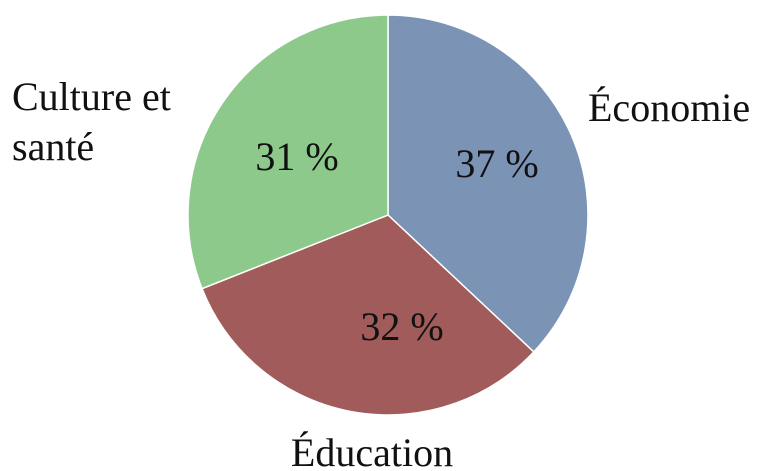  I want to click on category-label-culture-sante-line1: Culture et, so click(91, 96).